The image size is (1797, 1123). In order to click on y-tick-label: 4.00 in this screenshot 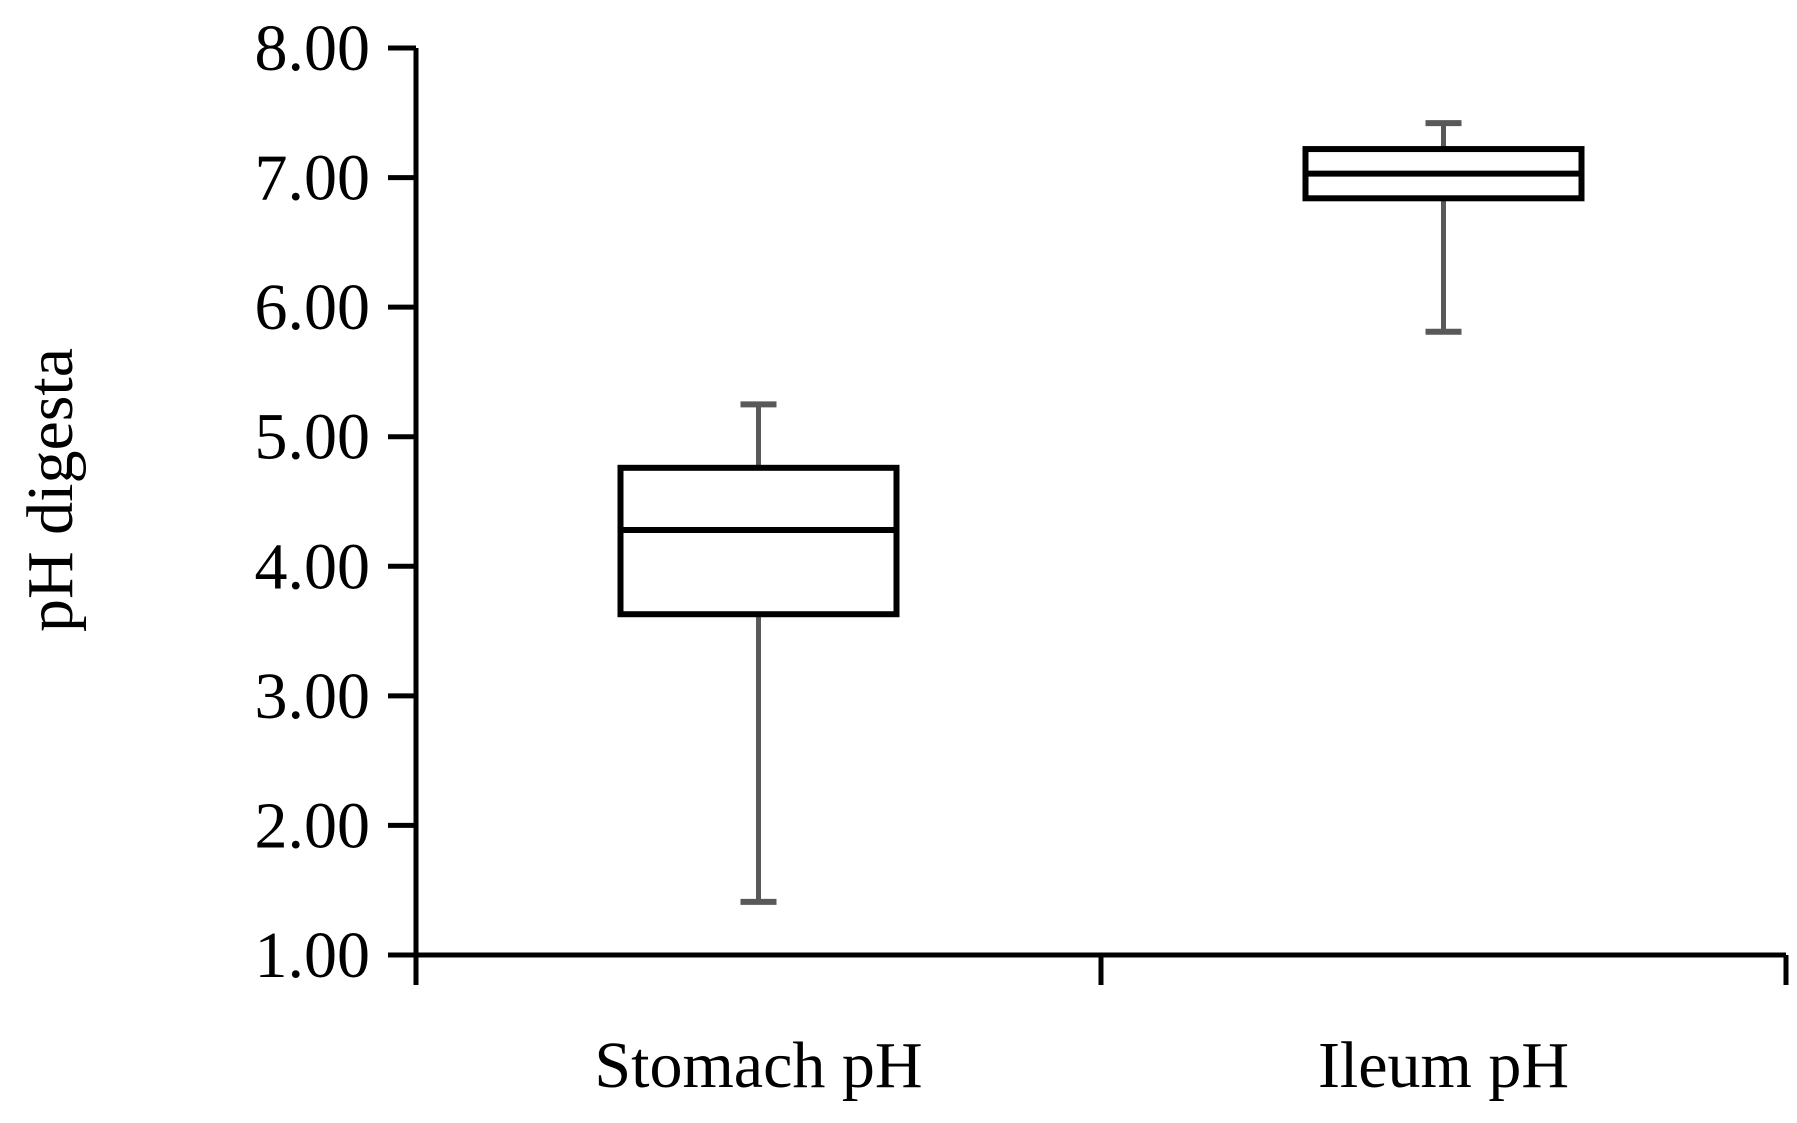, I will do `click(313, 566)`.